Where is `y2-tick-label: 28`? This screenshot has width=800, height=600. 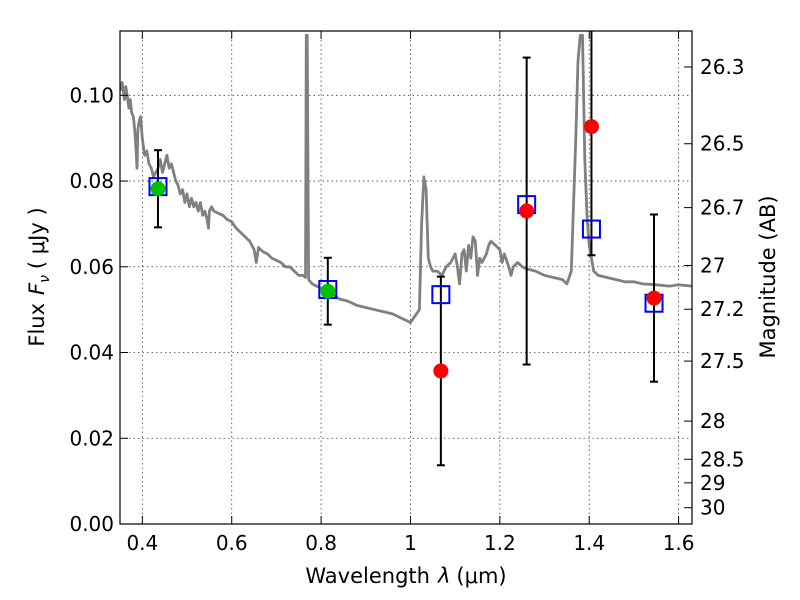
y2-tick-label: 28 is located at coordinates (712, 421).